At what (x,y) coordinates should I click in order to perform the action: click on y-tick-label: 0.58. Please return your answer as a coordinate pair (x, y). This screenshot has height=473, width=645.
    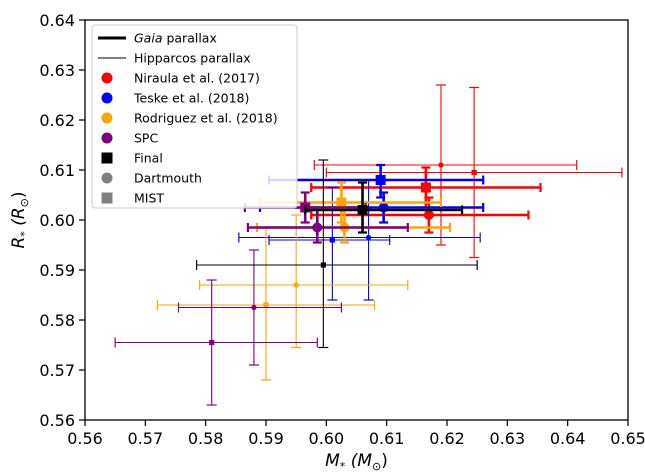
    Looking at the image, I should click on (57, 320).